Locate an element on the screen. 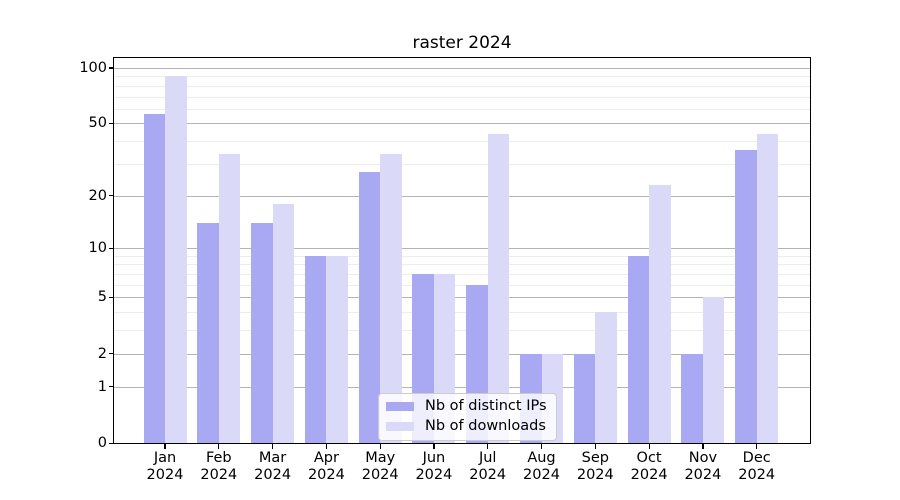 Image resolution: width=900 pixels, height=500 pixels. chart-title: raster 2024 is located at coordinates (462, 43).